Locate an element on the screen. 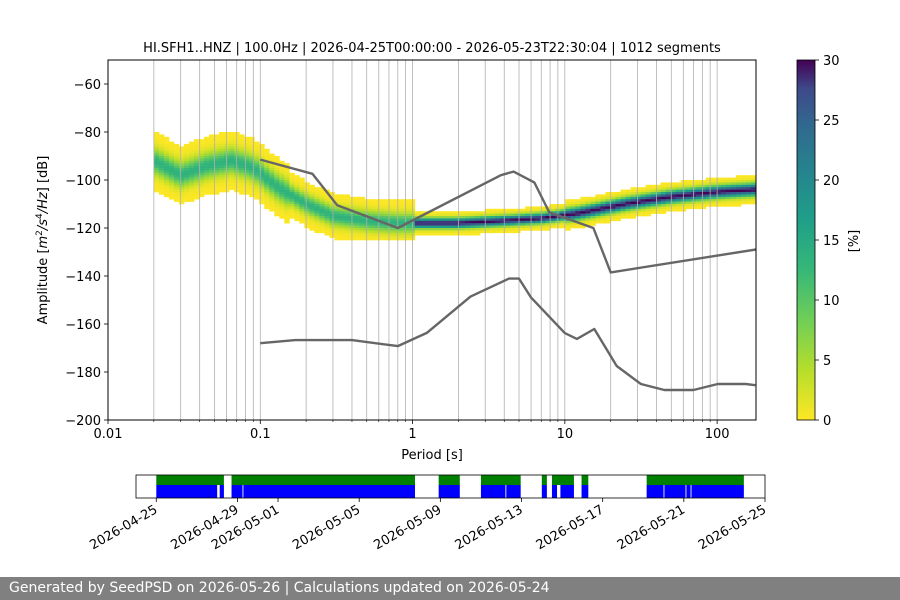 This screenshot has height=600, width=900. x-tick-label: 0.1 is located at coordinates (260, 434).